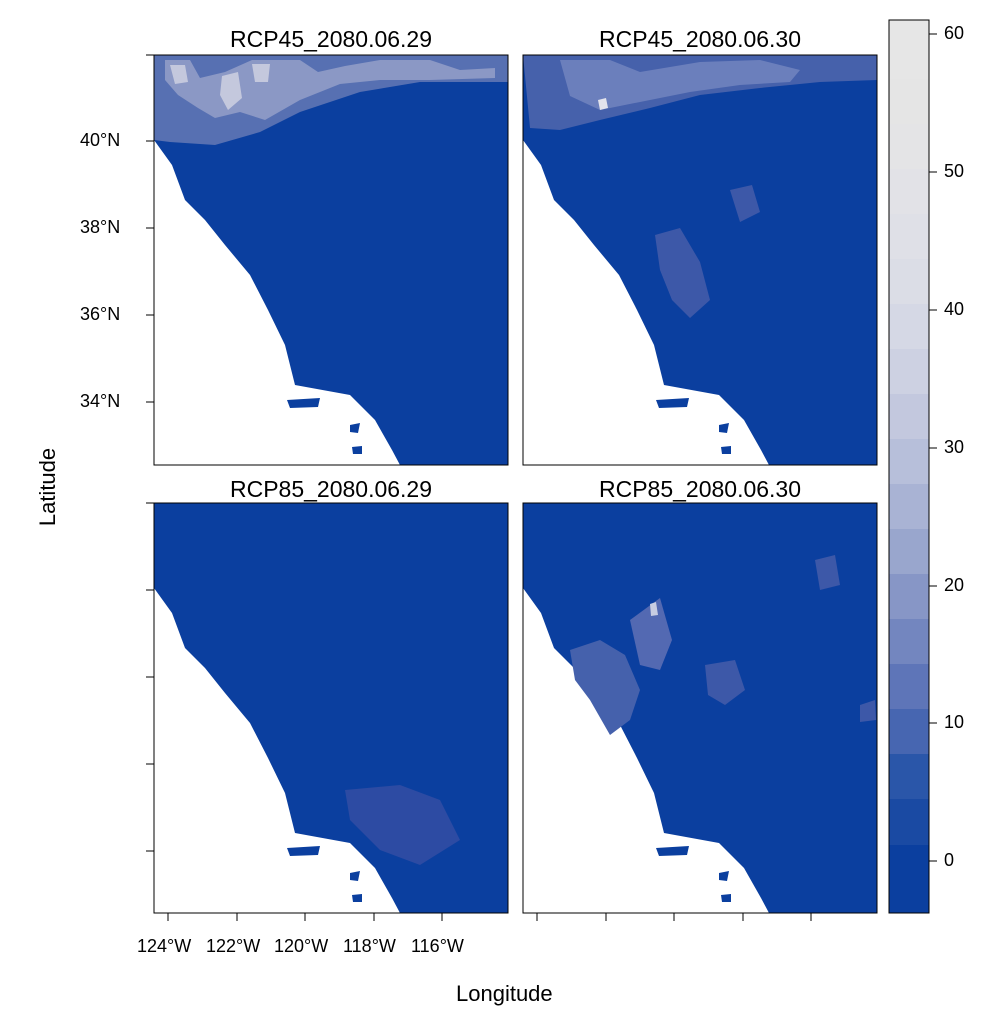 The height and width of the screenshot is (1016, 992). What do you see at coordinates (954, 309) in the screenshot?
I see `colorbar-tick-label: 40` at bounding box center [954, 309].